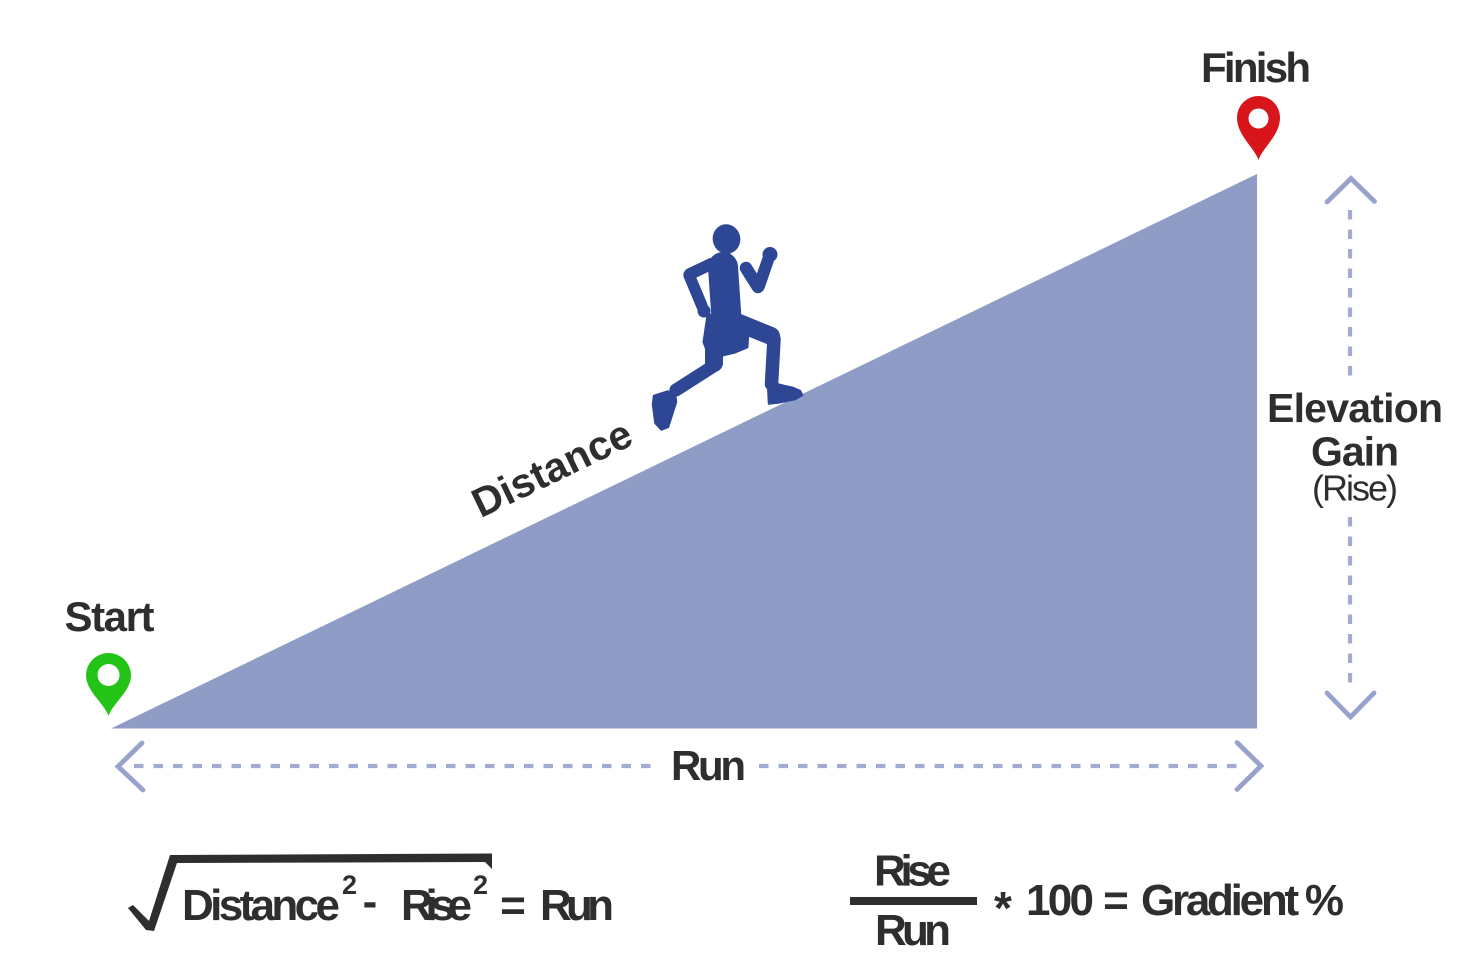 The width and height of the screenshot is (1462, 972). I want to click on svg-text: 100, so click(1060, 900).